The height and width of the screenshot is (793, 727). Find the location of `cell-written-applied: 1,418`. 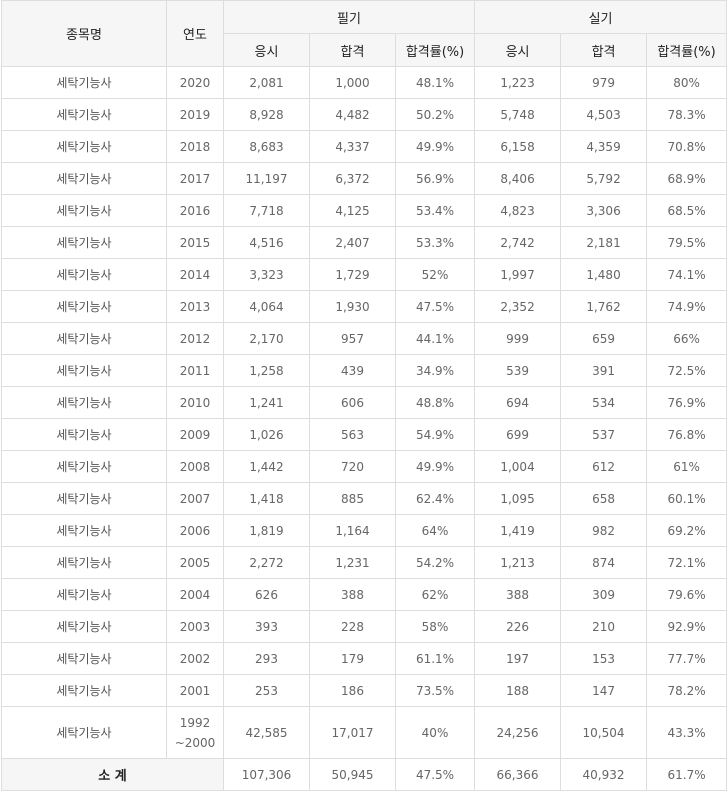

cell-written-applied: 1,418 is located at coordinates (266, 498).